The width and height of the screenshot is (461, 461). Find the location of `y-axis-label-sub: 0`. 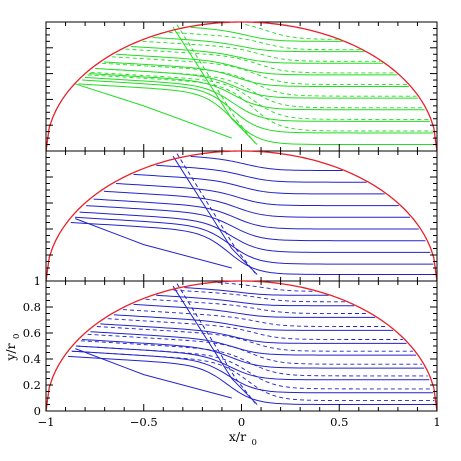

y-axis-label-sub: 0 is located at coordinates (17, 336).